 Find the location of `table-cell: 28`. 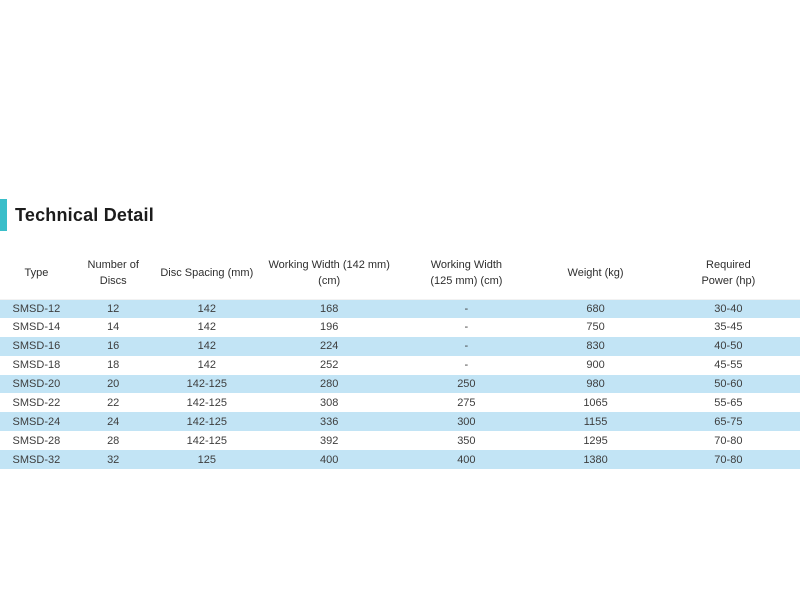

table-cell: 28 is located at coordinates (113, 440).